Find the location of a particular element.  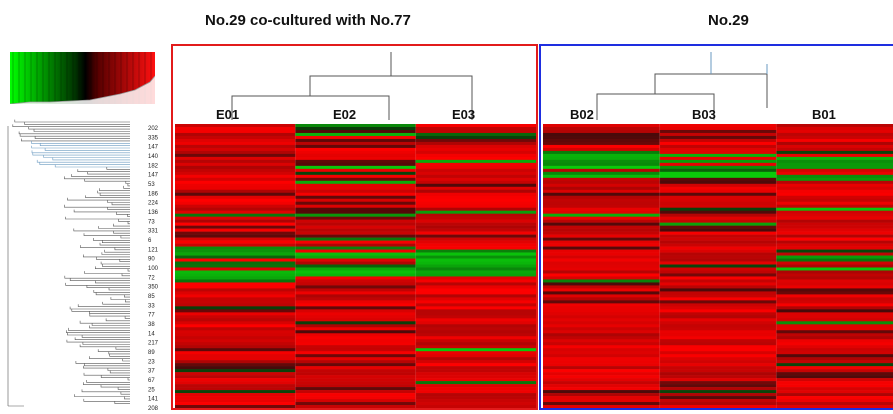

row-label: 147 is located at coordinates (153, 148).